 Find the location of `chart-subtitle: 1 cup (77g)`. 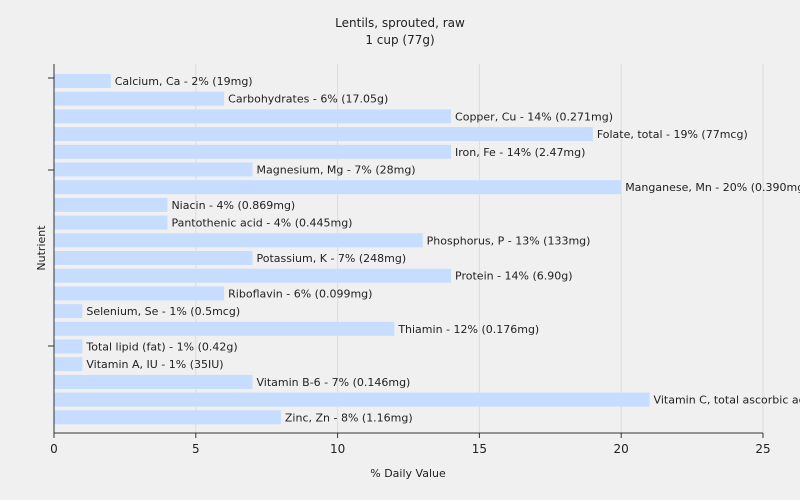

chart-subtitle: 1 cup (77g) is located at coordinates (399, 40).